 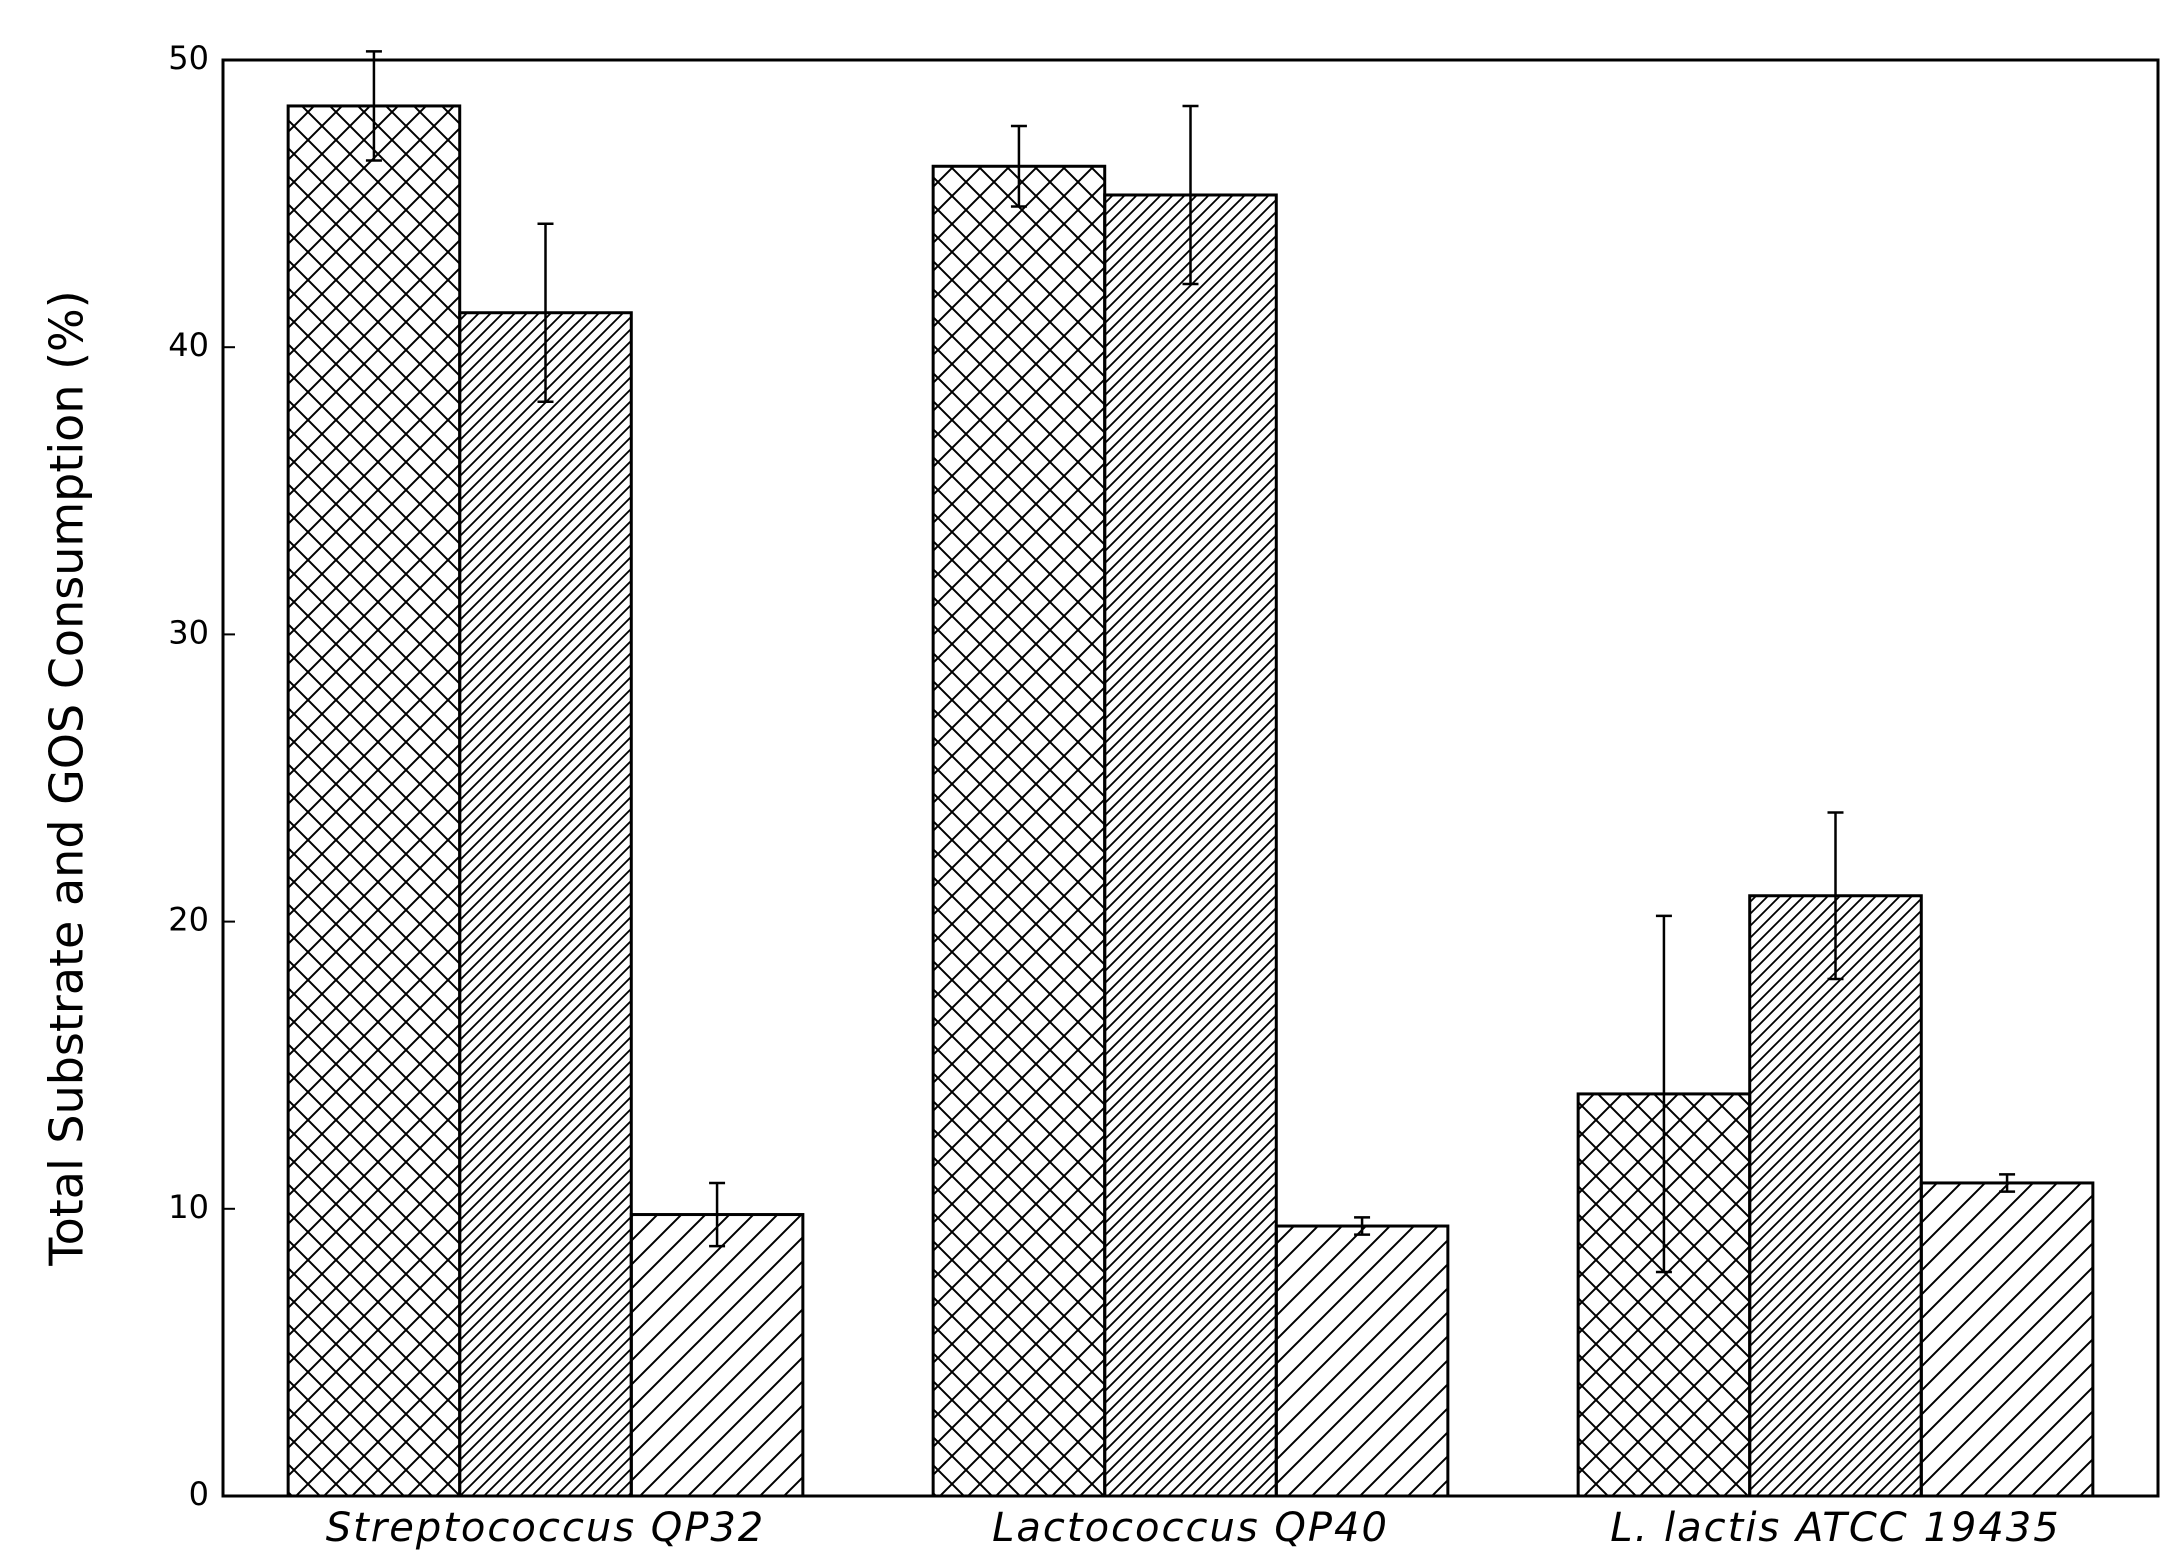 I want to click on y-tick-label: 50, so click(x=188, y=58).